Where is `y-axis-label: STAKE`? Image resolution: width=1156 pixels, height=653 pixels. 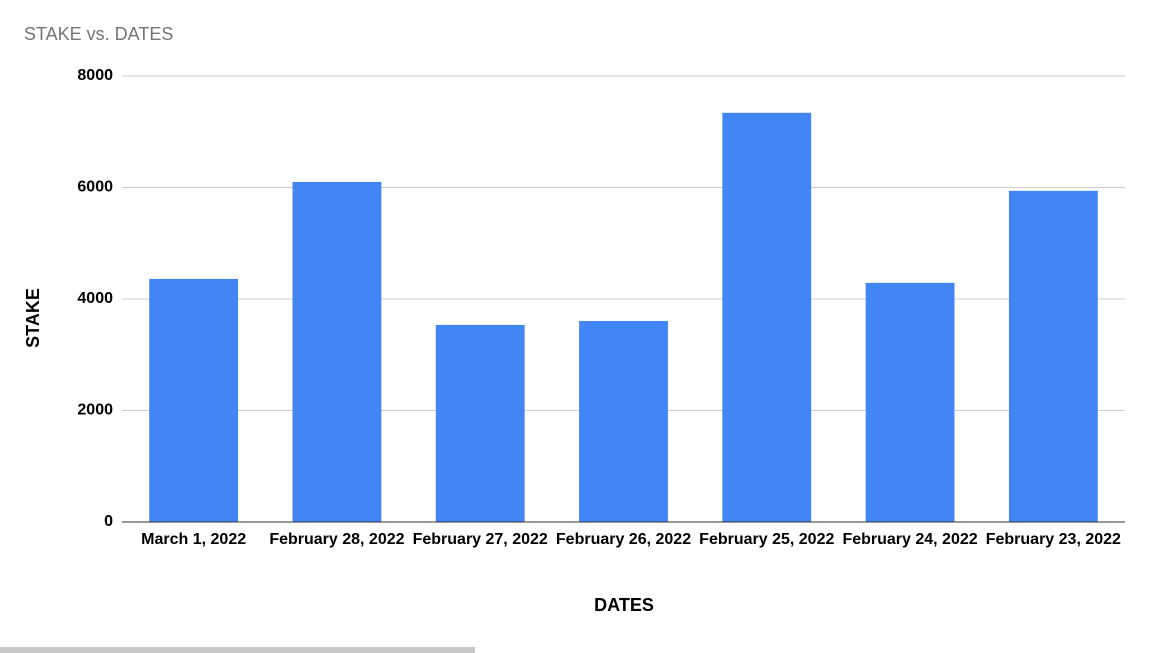
y-axis-label: STAKE is located at coordinates (33, 318).